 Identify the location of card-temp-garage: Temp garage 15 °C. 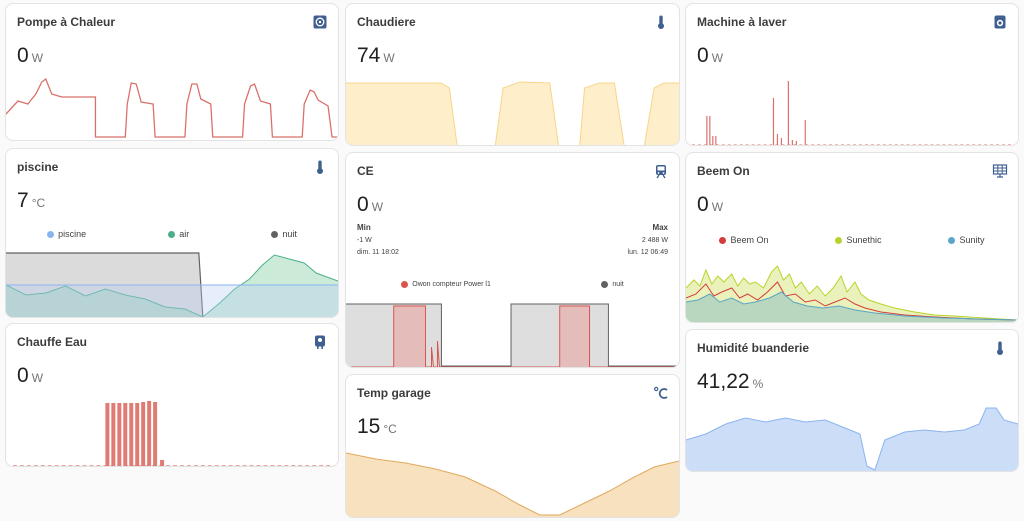
(512, 446).